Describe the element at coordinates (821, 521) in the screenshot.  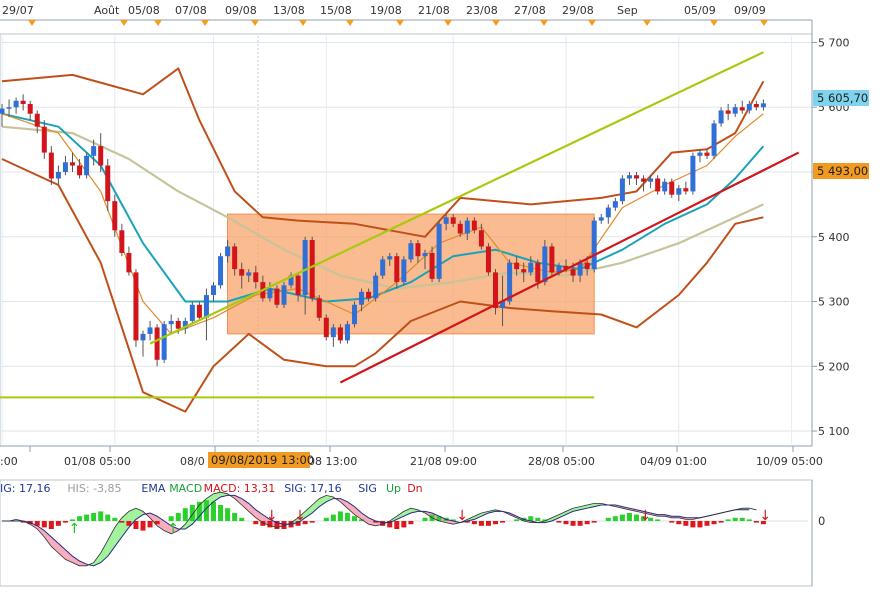
I see `macd-zero-label: 0` at that location.